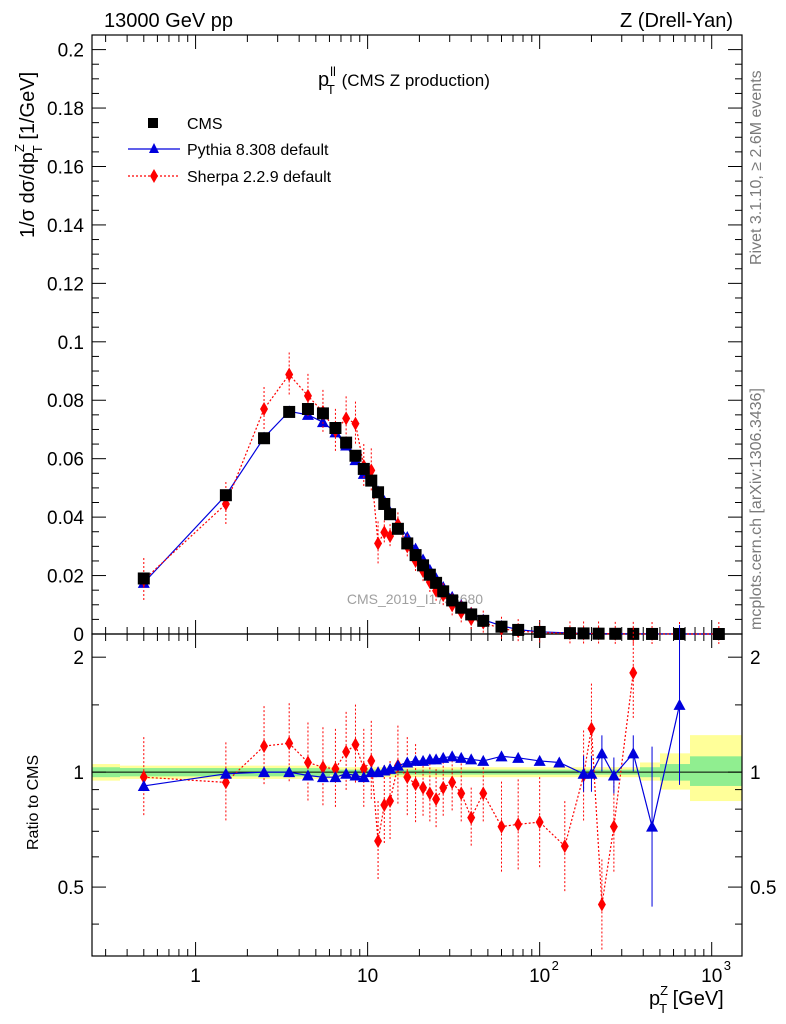 The image size is (786, 1024). I want to click on legend-pythia-marker, so click(154, 148).